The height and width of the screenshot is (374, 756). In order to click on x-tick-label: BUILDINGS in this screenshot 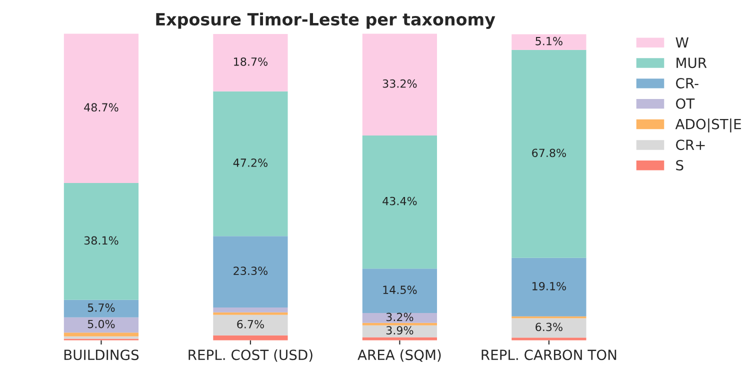, I will do `click(101, 355)`.